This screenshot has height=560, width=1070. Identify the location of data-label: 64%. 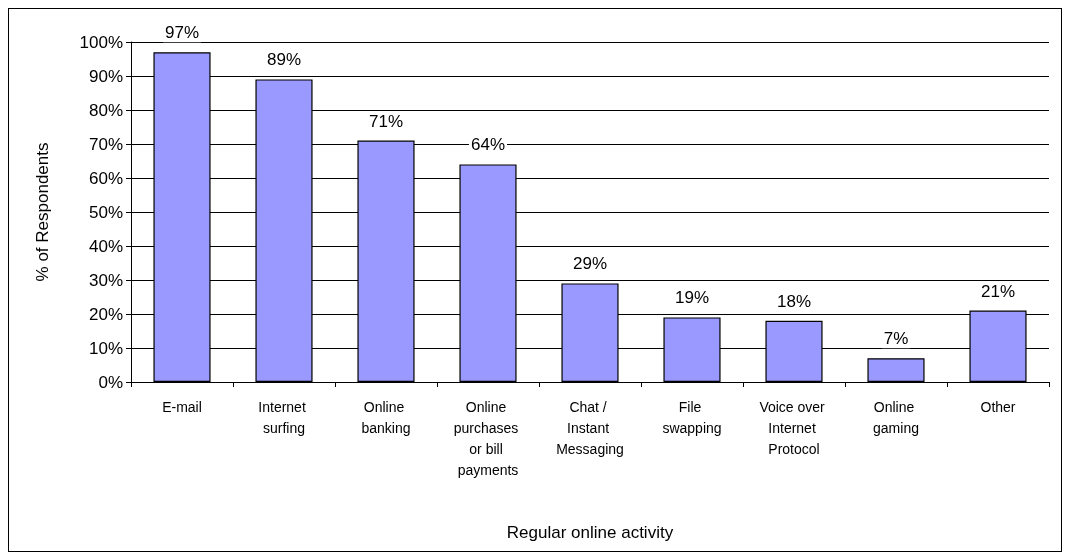
(488, 145).